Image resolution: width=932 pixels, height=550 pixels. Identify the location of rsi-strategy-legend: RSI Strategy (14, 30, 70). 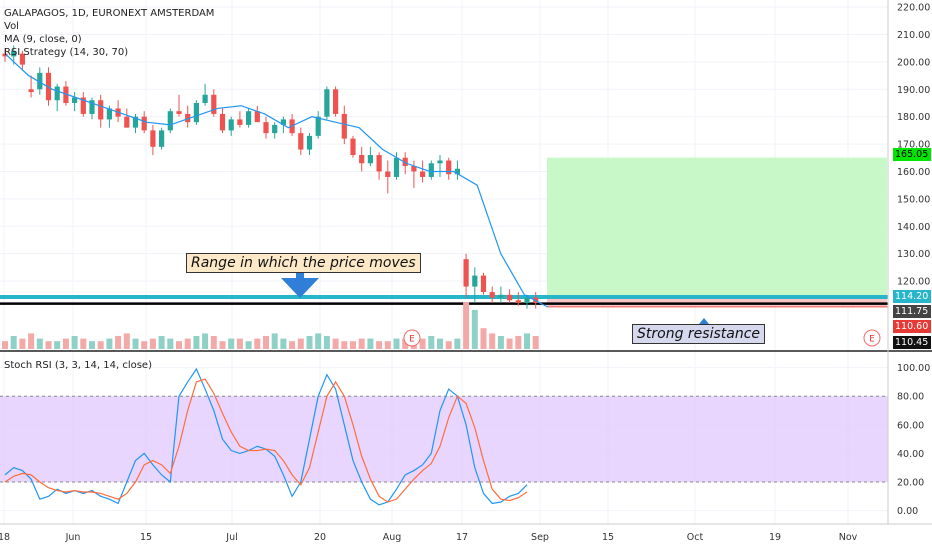
(66, 52).